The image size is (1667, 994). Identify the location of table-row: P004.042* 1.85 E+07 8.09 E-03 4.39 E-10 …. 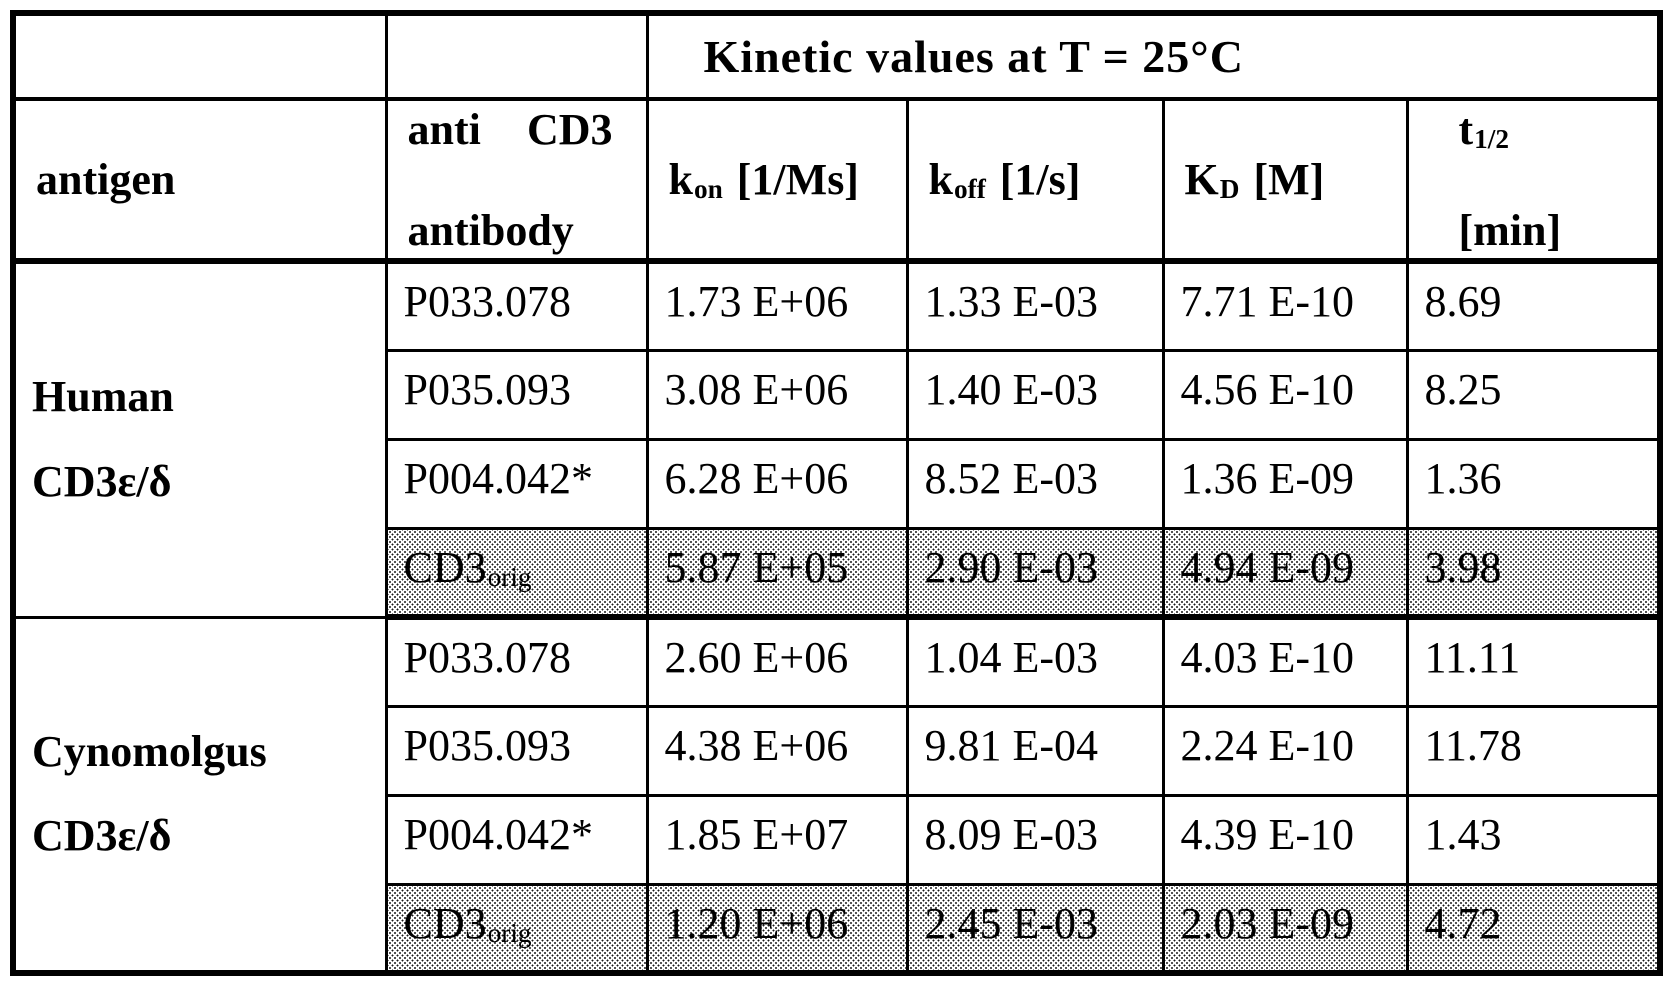
(837, 839).